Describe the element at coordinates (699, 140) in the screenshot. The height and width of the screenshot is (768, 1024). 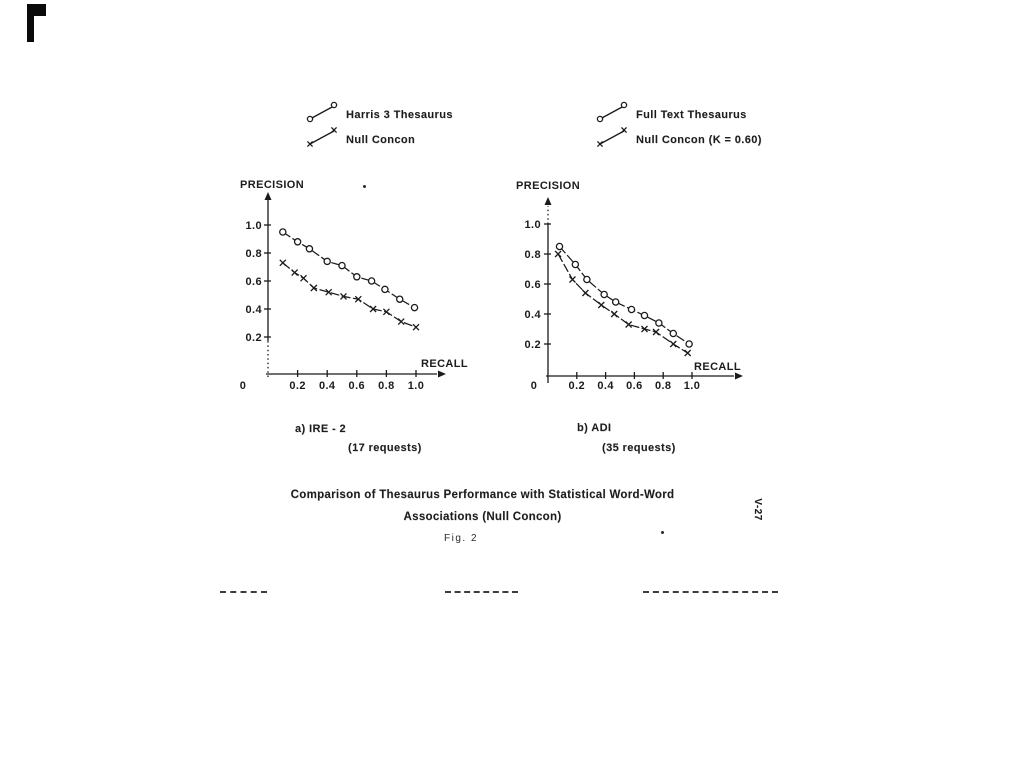
I see `legend-label: Null Concon (K = 0.60)` at that location.